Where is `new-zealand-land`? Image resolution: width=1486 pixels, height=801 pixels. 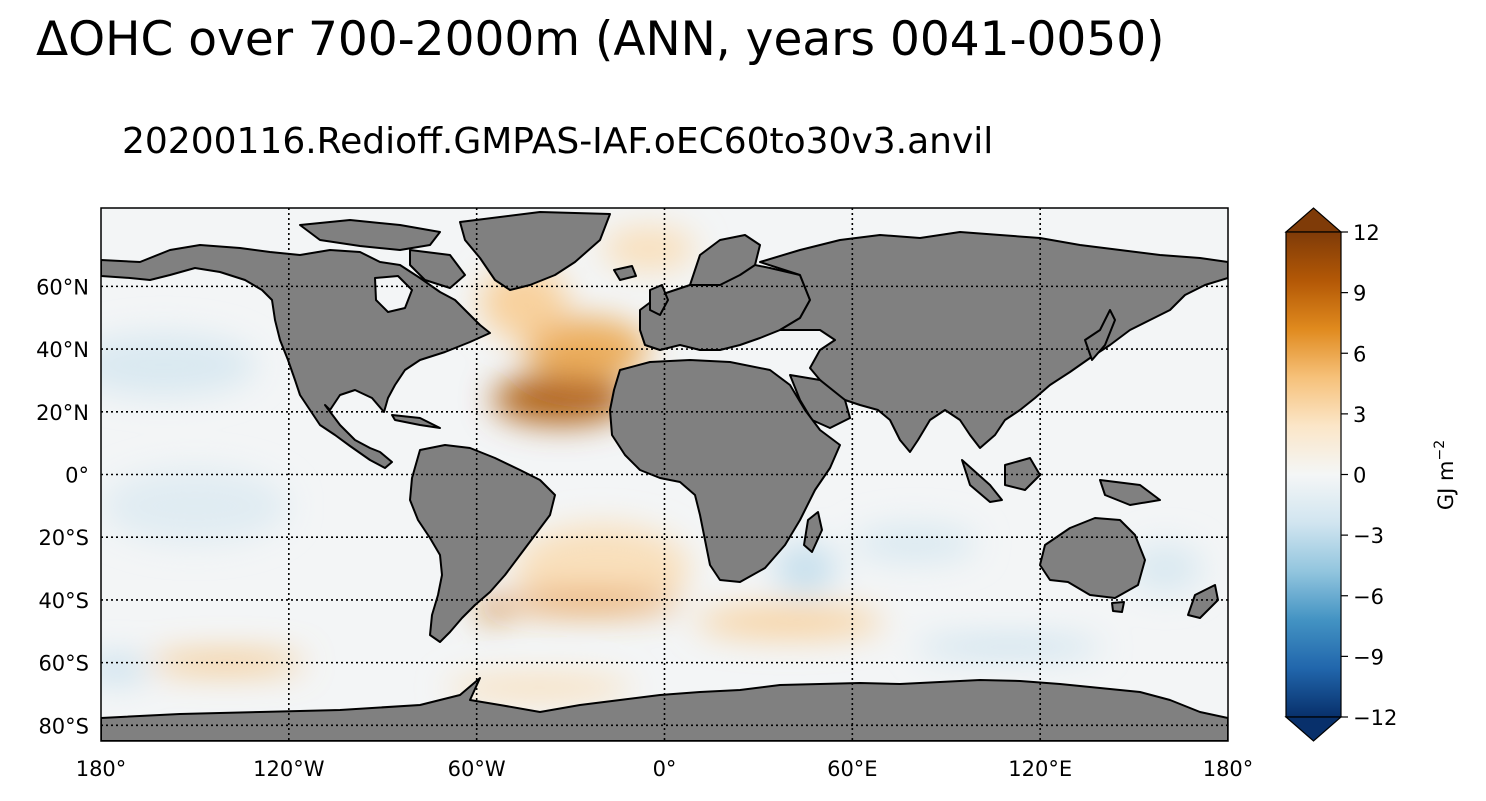
new-zealand-land is located at coordinates (1203, 601).